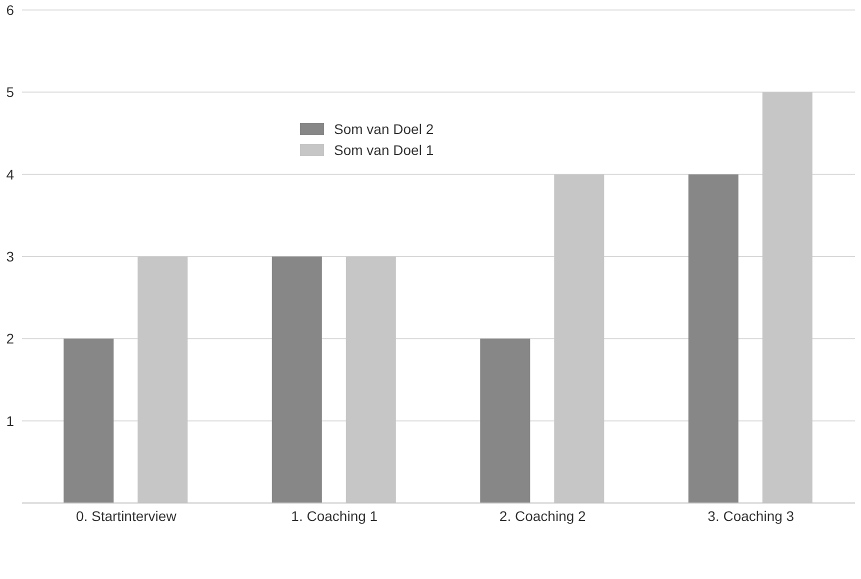  What do you see at coordinates (10, 256) in the screenshot?
I see `y-tick-label: 3` at bounding box center [10, 256].